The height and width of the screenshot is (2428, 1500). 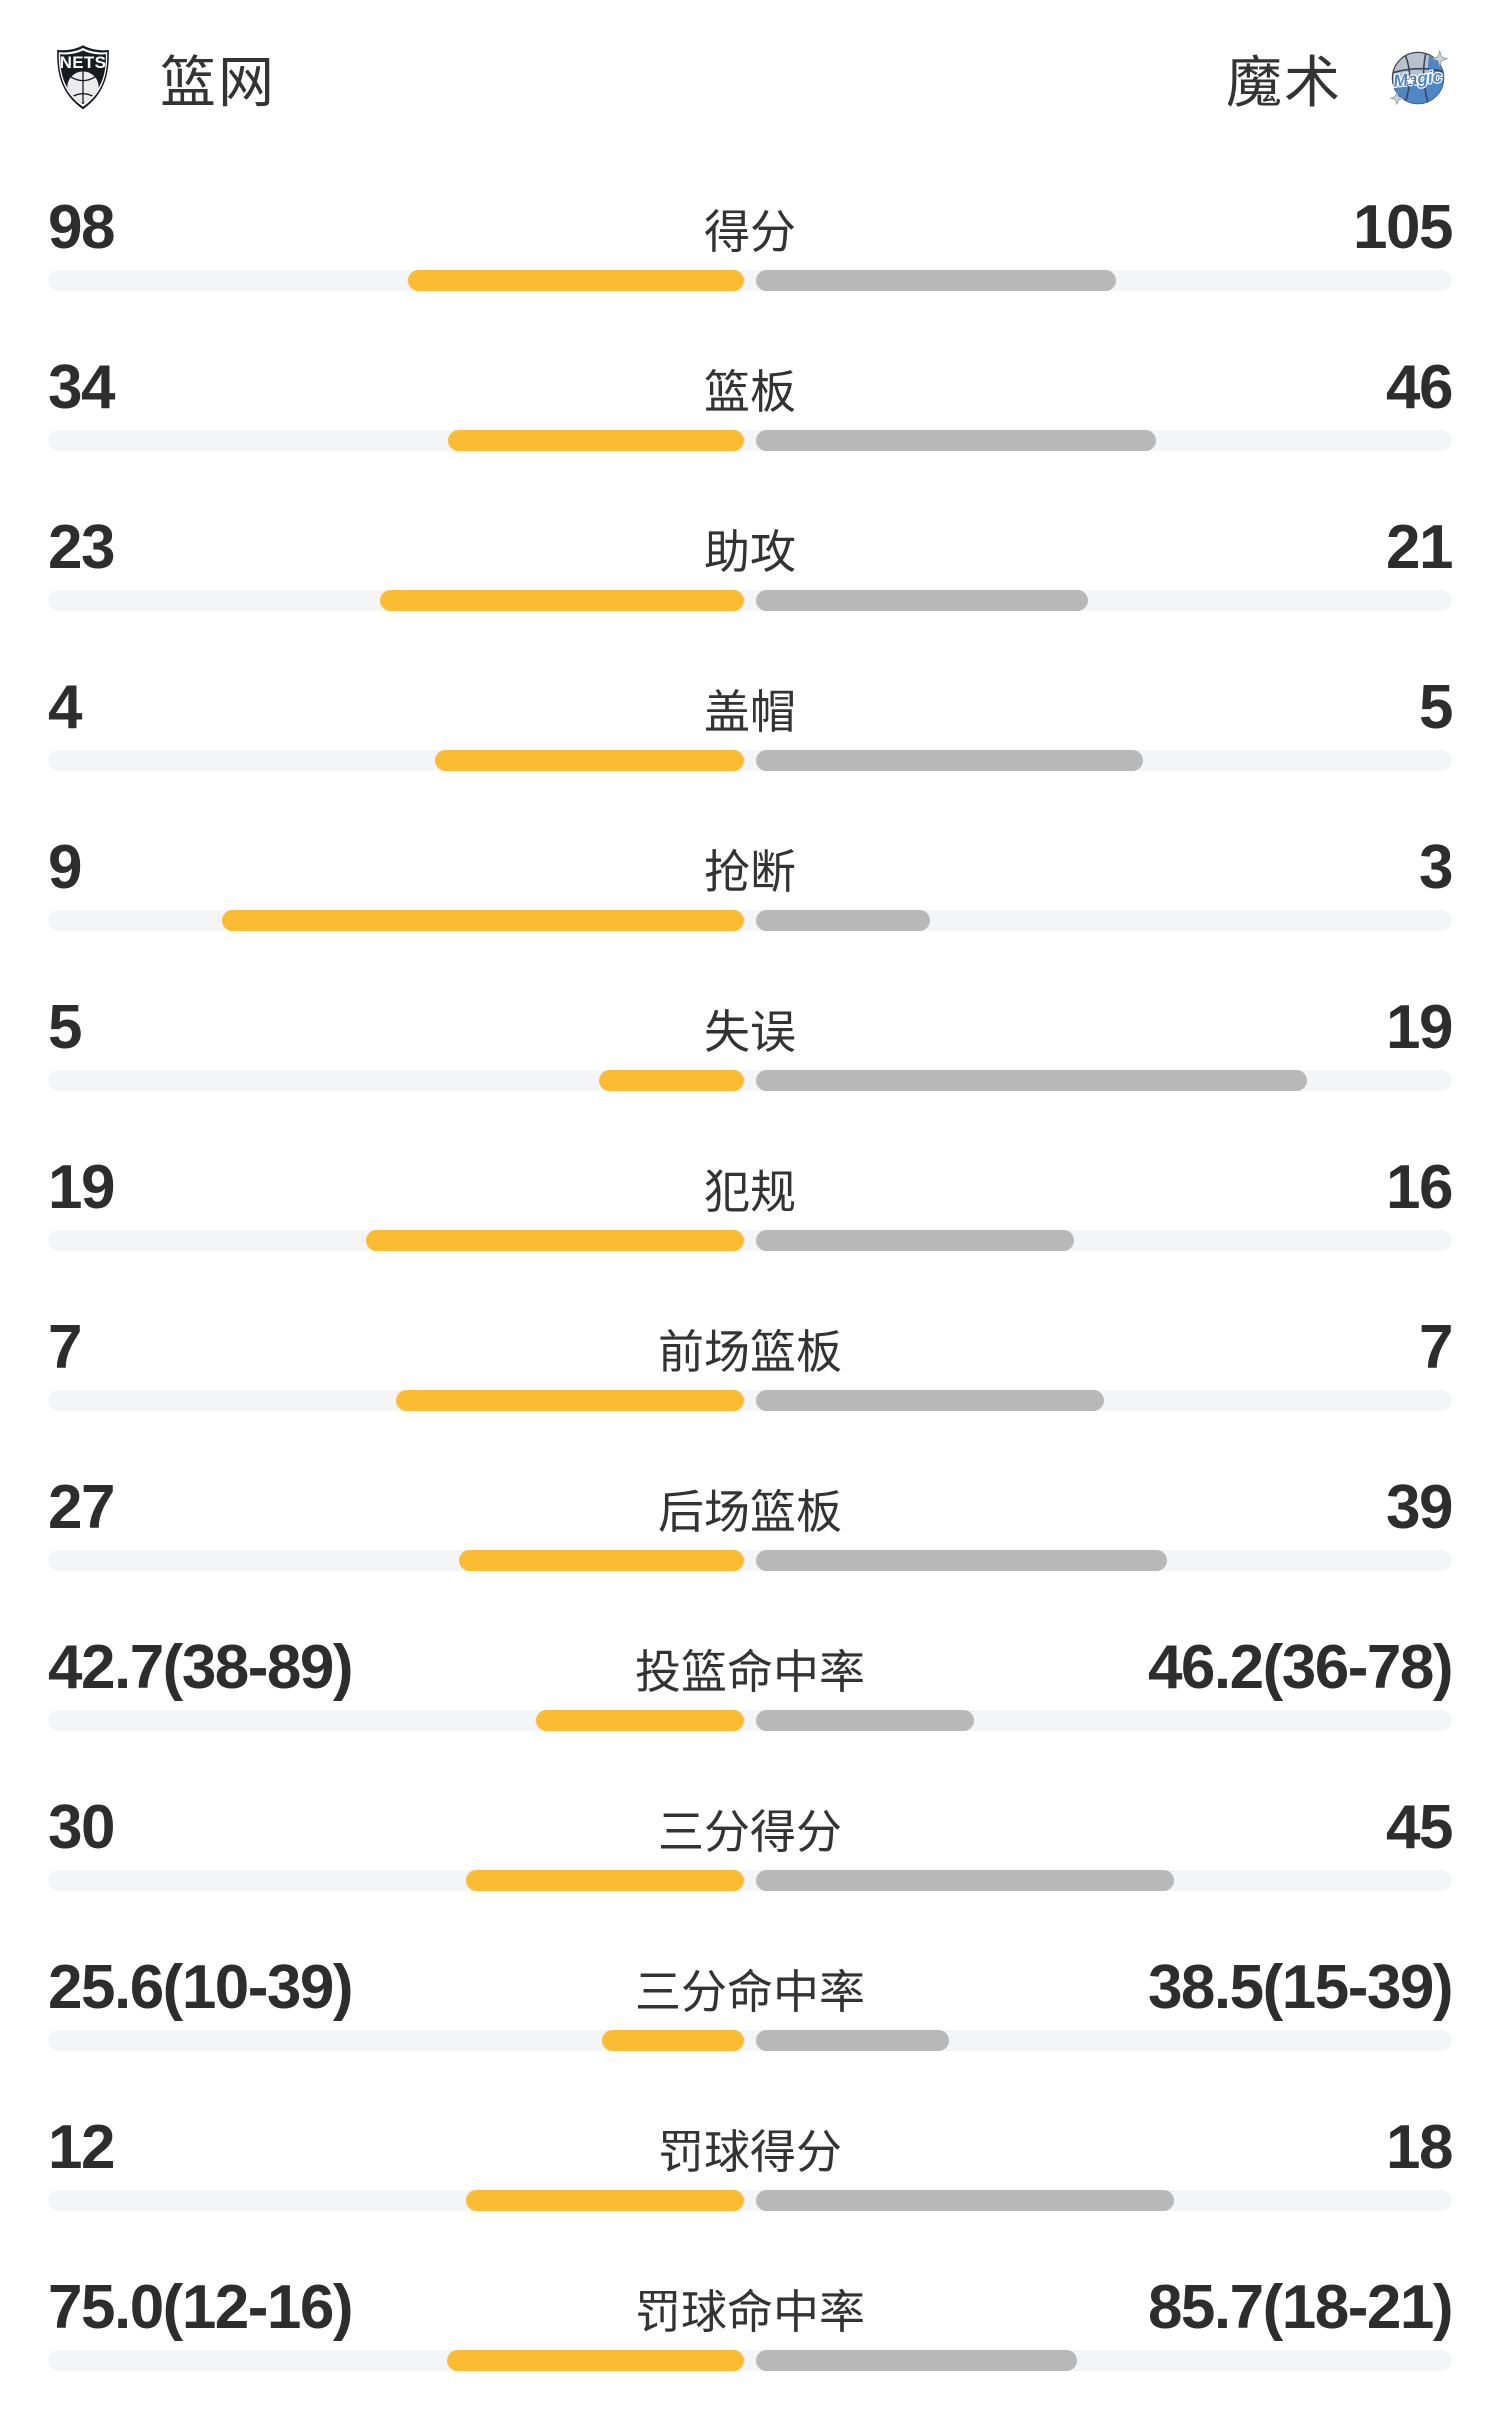 I want to click on away-team-header: 魔术 Magic, so click(x=1338, y=78).